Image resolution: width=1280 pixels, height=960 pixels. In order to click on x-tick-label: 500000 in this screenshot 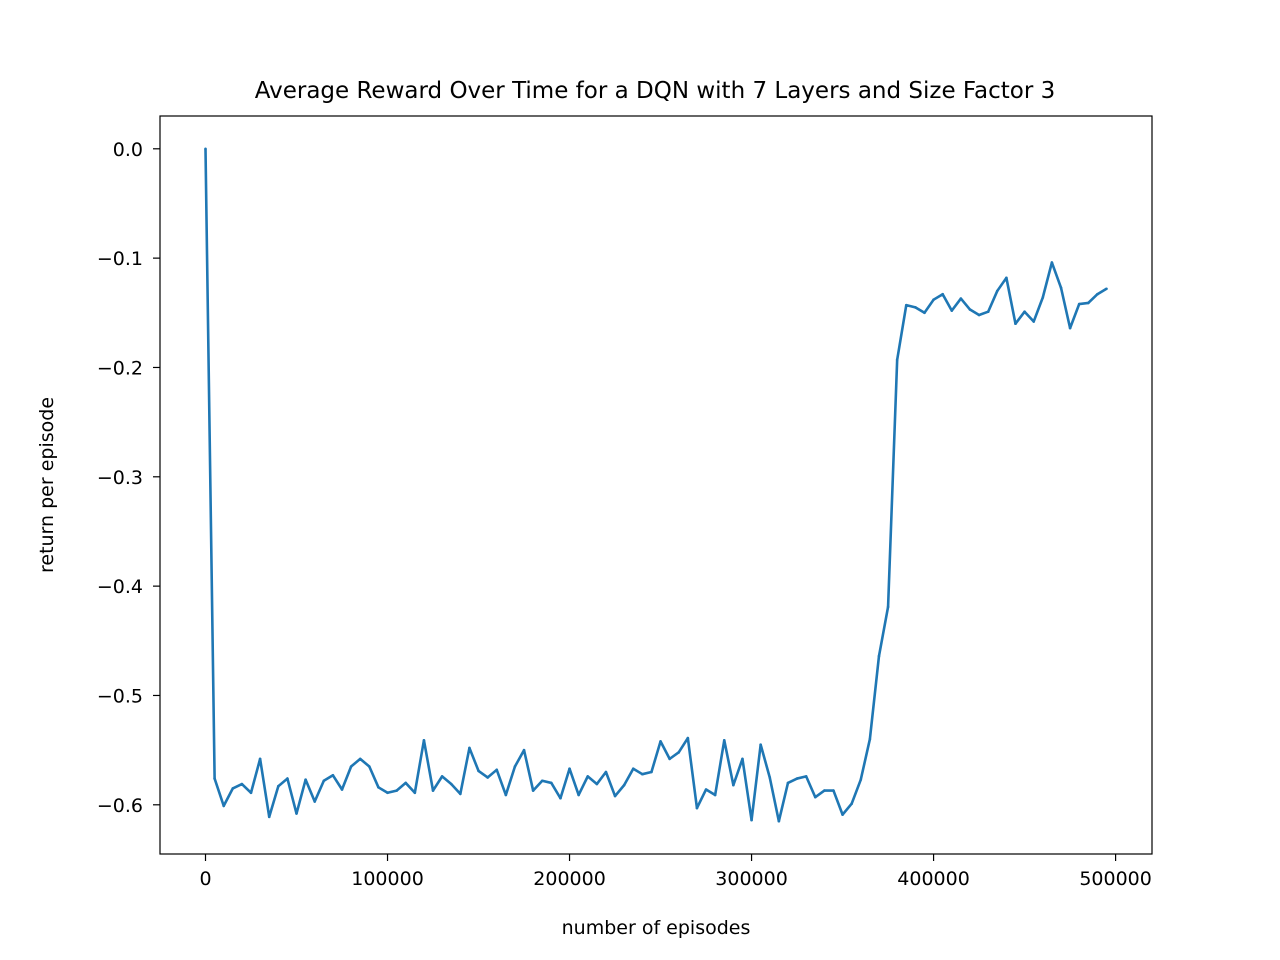, I will do `click(1115, 879)`.